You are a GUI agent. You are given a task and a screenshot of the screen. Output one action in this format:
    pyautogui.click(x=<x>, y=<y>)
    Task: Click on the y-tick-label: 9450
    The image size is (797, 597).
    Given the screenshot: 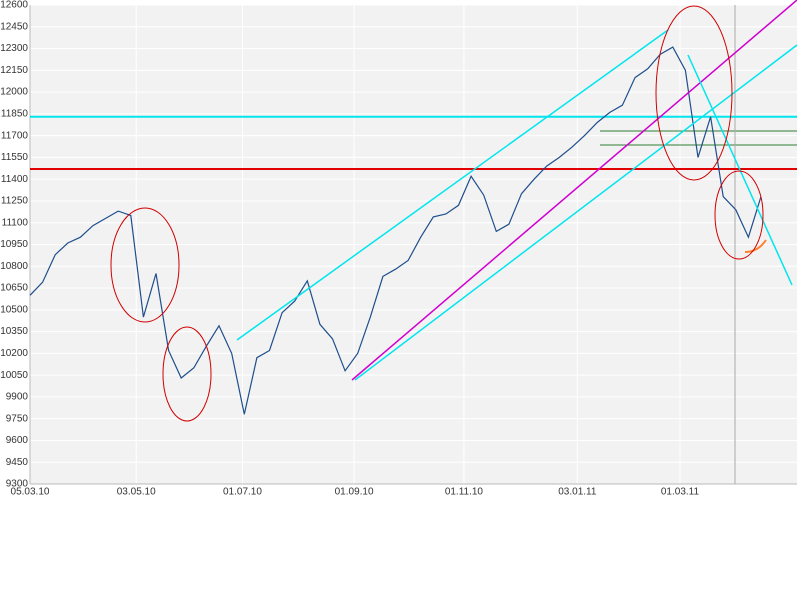 What is the action you would take?
    pyautogui.click(x=17, y=462)
    